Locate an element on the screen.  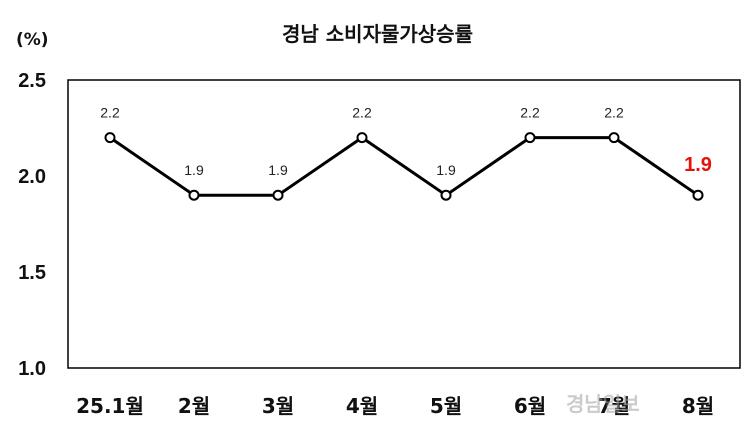
y-tick-label: 2.5 is located at coordinates (32, 81).